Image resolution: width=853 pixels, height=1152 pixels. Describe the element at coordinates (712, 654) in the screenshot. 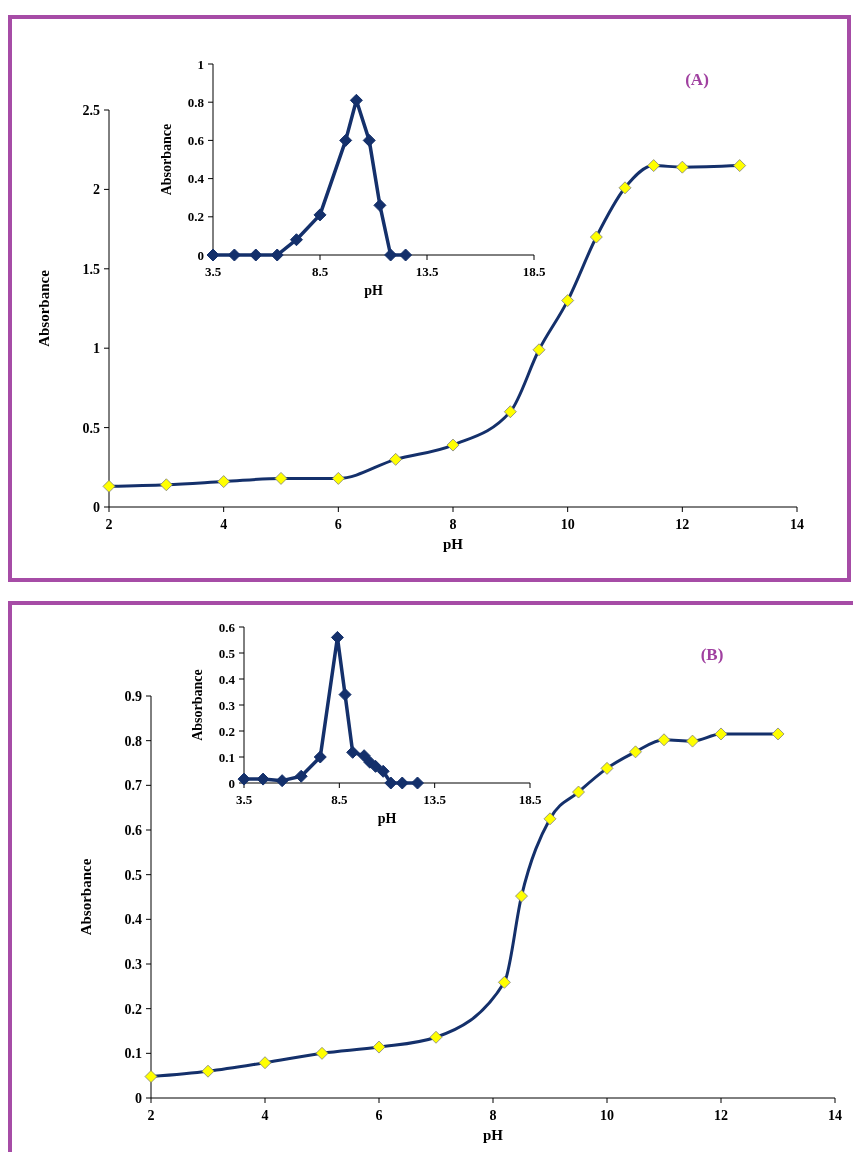

I see `chart-title: (B)` at that location.